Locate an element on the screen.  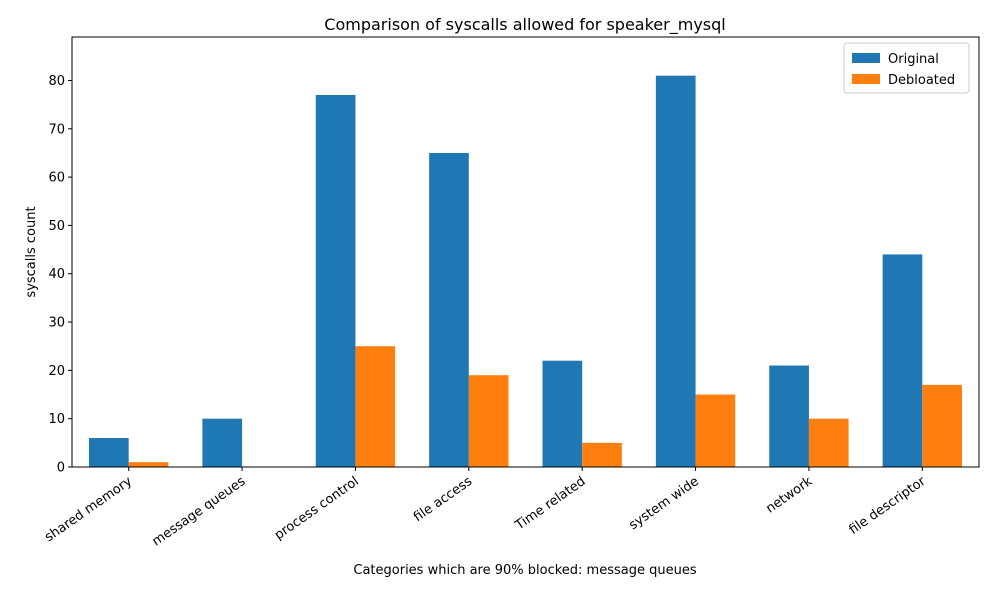
y-tick-label: 0 is located at coordinates (61, 468).